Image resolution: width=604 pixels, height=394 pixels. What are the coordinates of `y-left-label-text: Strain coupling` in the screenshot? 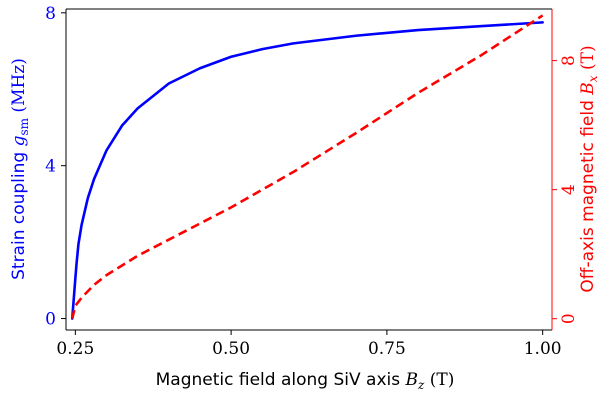 It's located at (19, 213).